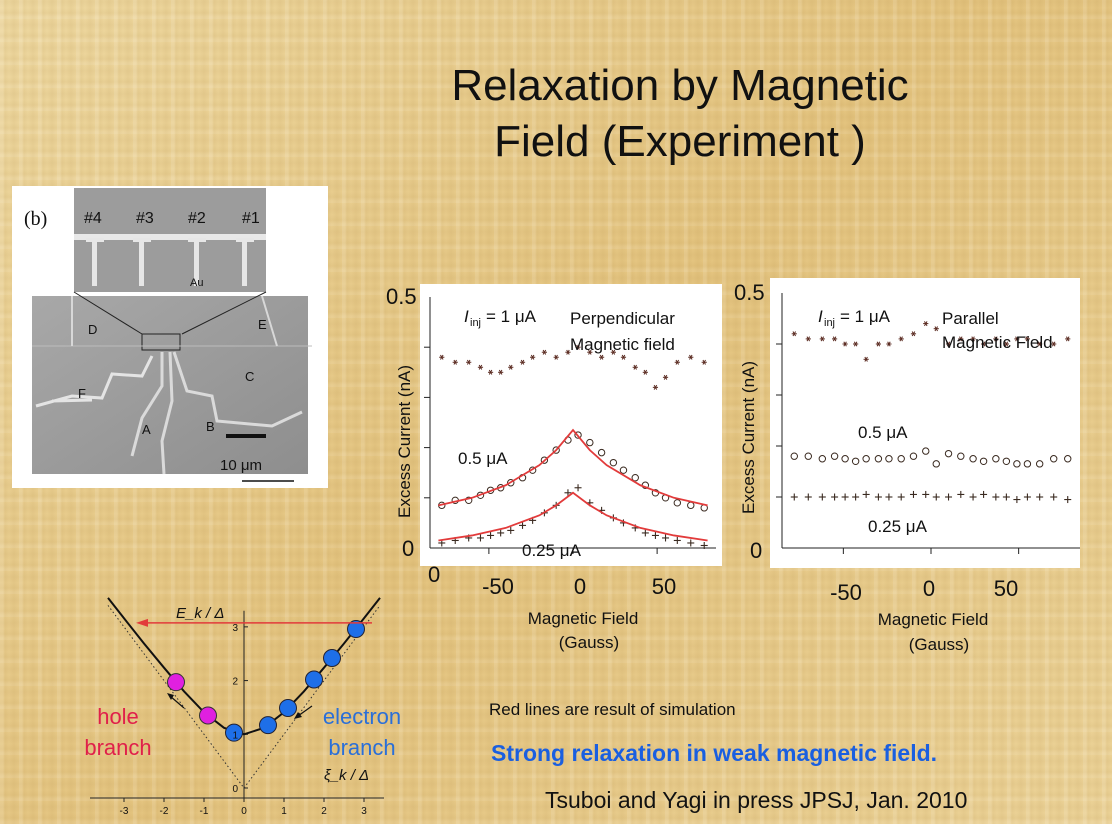 The width and height of the screenshot is (1112, 824). What do you see at coordinates (170, 337) in the screenshot?
I see `sem-micrograph-panel: (b) #4 #3 #2 #1 Au` at bounding box center [170, 337].